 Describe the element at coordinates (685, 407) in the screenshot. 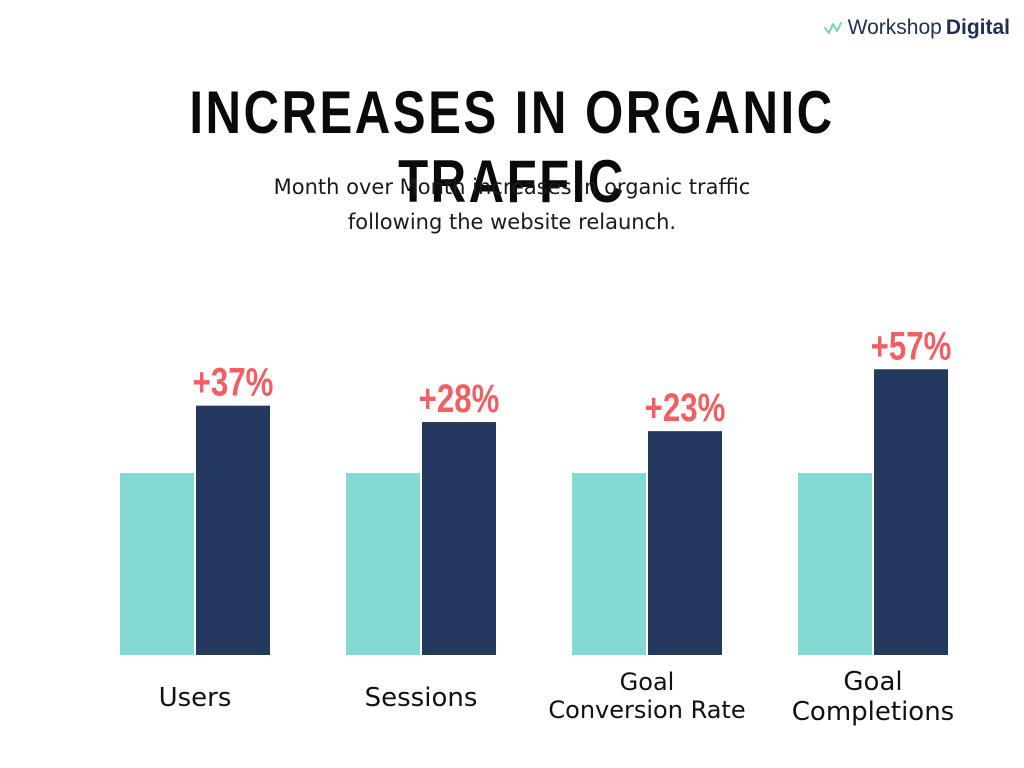

I see `data-label: +23%` at that location.